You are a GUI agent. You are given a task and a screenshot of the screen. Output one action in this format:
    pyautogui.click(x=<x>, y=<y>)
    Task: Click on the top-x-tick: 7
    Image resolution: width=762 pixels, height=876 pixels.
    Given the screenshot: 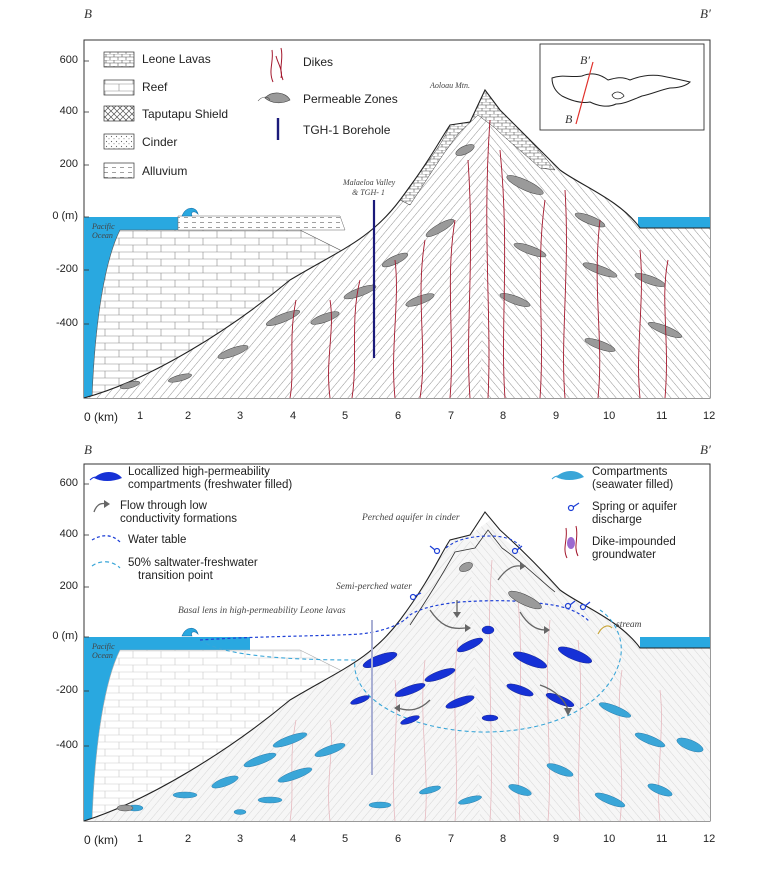 What is the action you would take?
    pyautogui.click(x=451, y=416)
    